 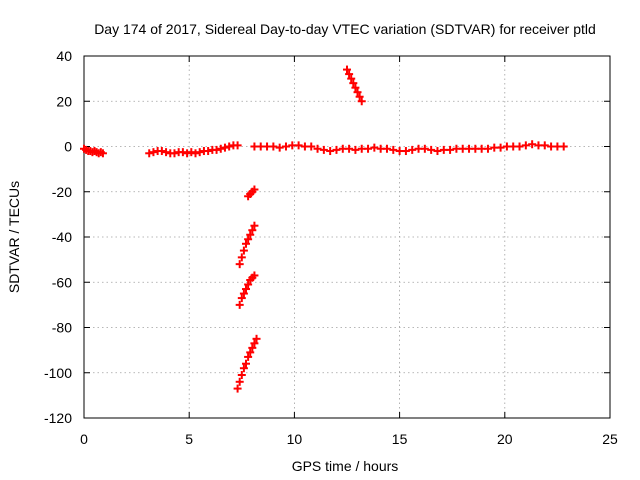 What do you see at coordinates (62, 237) in the screenshot?
I see `y-tick-label: -40` at bounding box center [62, 237].